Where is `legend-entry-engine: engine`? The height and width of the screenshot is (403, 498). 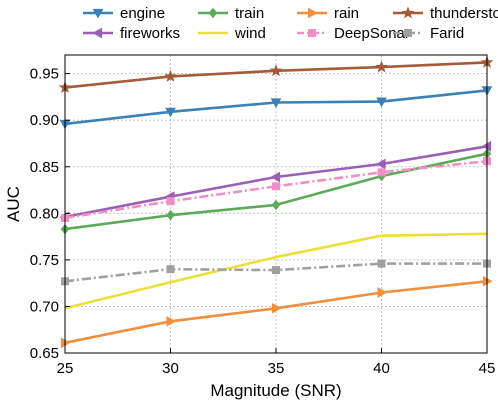 legend-entry-engine: engine is located at coordinates (124, 13).